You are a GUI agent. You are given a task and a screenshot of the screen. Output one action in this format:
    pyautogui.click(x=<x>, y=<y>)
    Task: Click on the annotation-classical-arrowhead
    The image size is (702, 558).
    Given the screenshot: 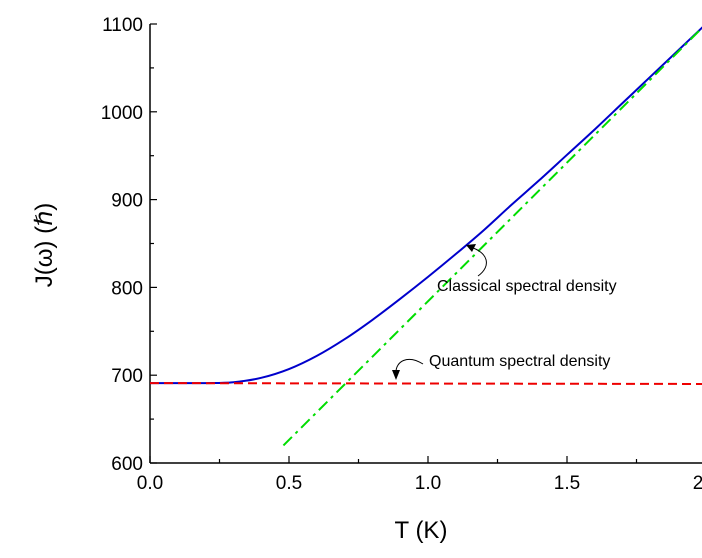 What is the action you would take?
    pyautogui.click(x=471, y=248)
    